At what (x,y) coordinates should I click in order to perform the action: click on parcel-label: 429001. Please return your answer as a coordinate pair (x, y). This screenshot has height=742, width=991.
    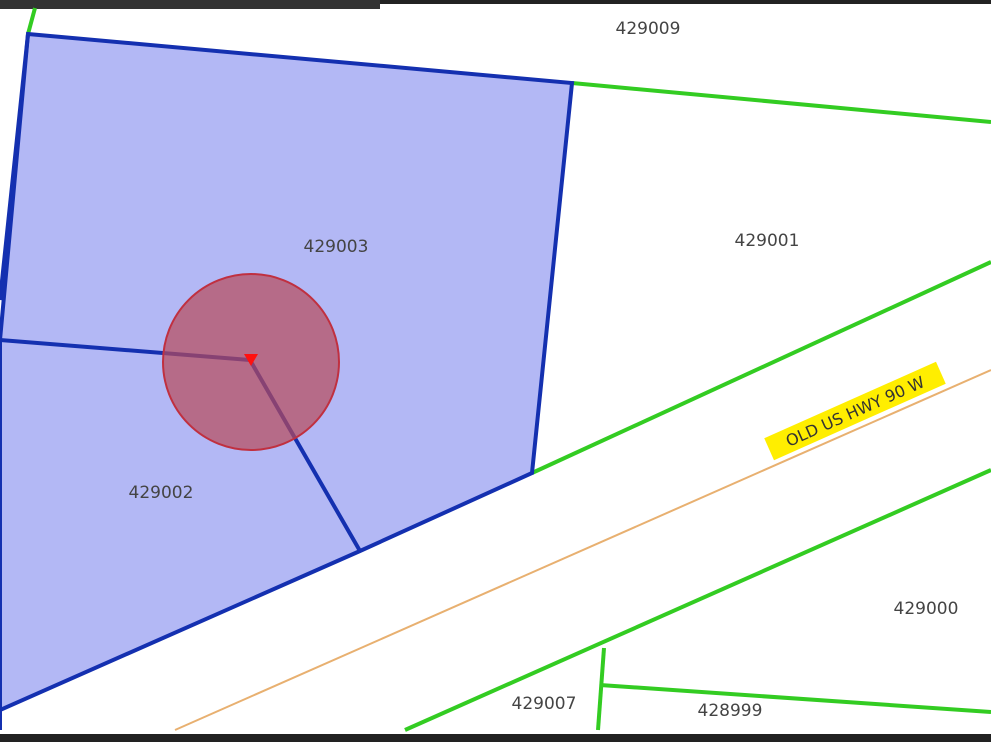
    Looking at the image, I should click on (767, 241).